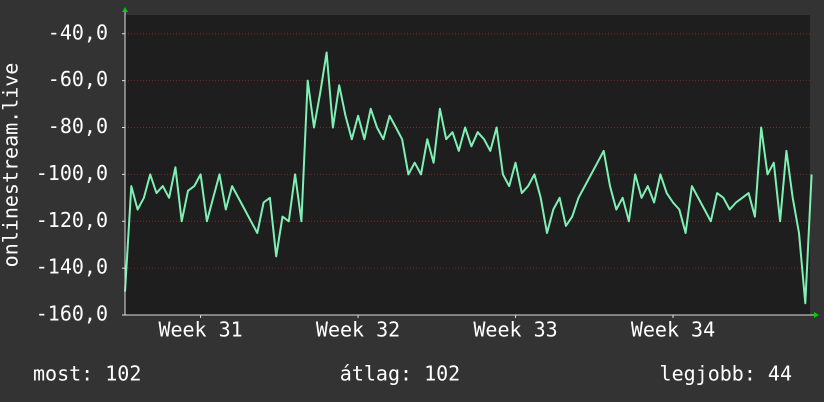 This screenshot has height=402, width=824. What do you see at coordinates (87, 374) in the screenshot?
I see `footer-current: most: 102` at bounding box center [87, 374].